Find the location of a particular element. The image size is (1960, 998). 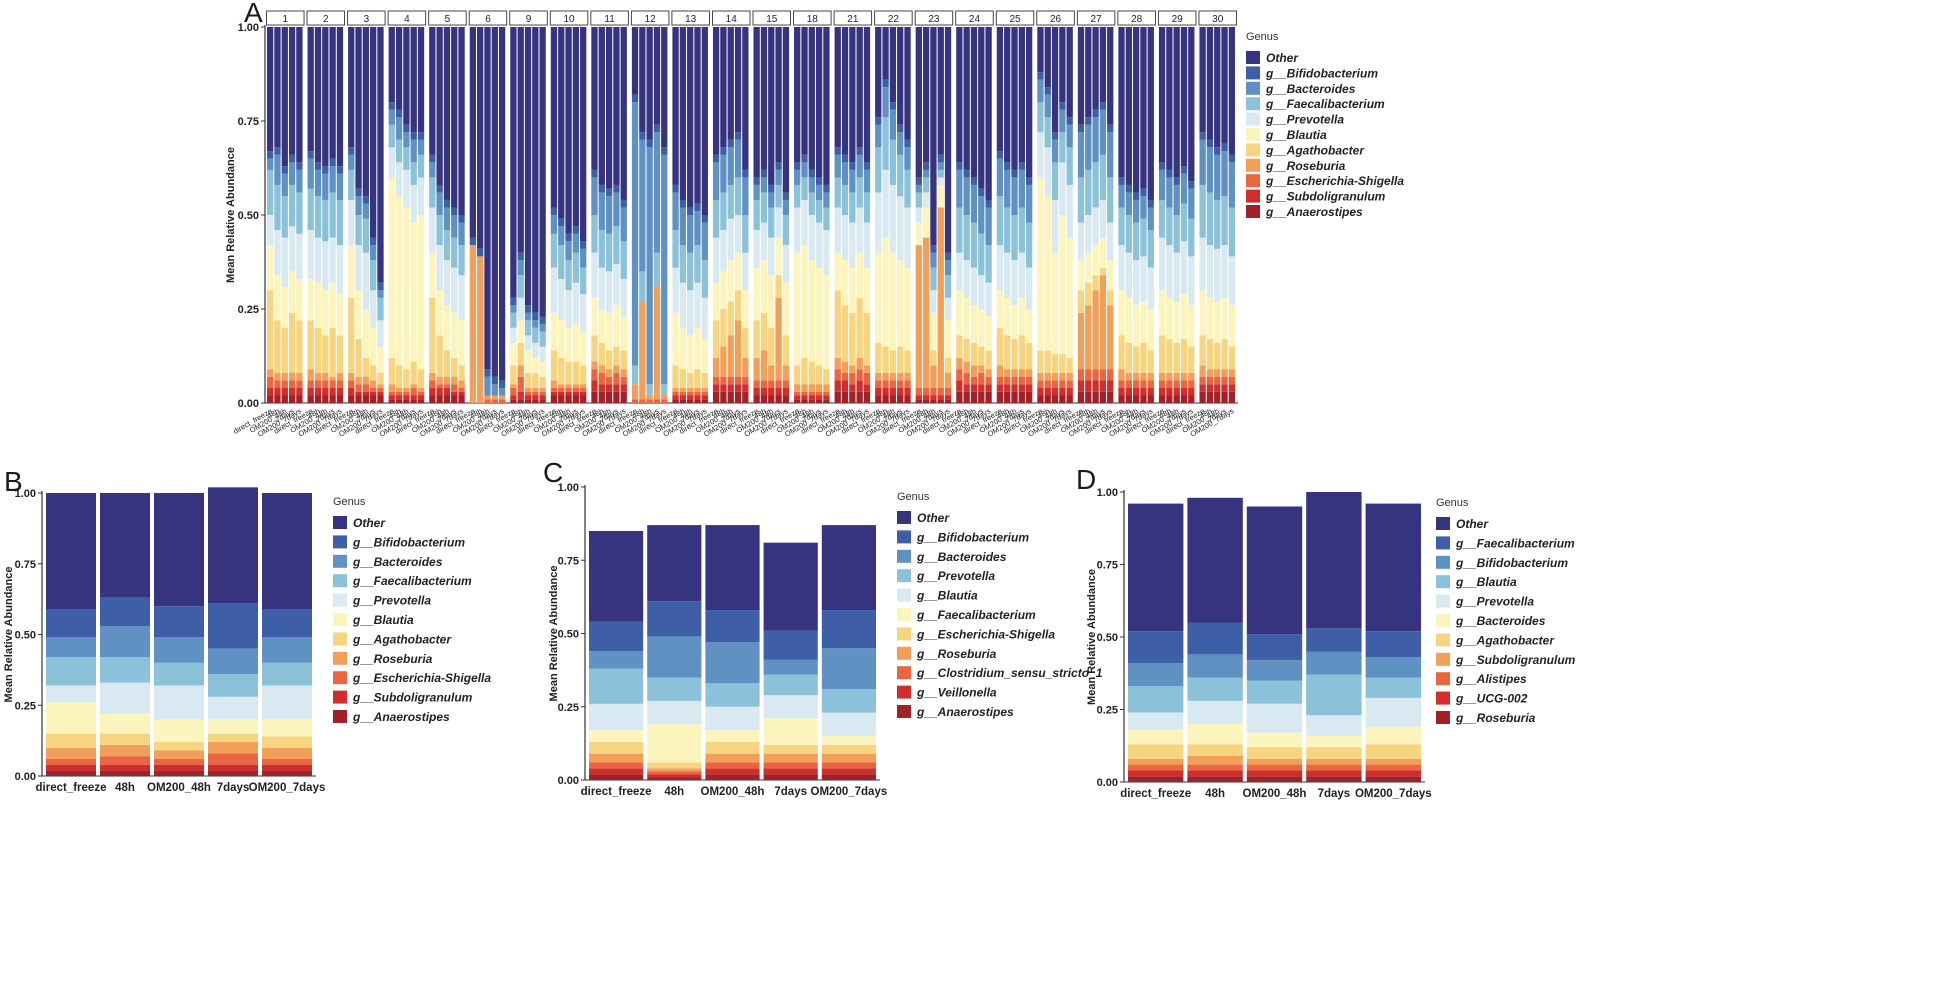

facet-label: 3 is located at coordinates (367, 19).